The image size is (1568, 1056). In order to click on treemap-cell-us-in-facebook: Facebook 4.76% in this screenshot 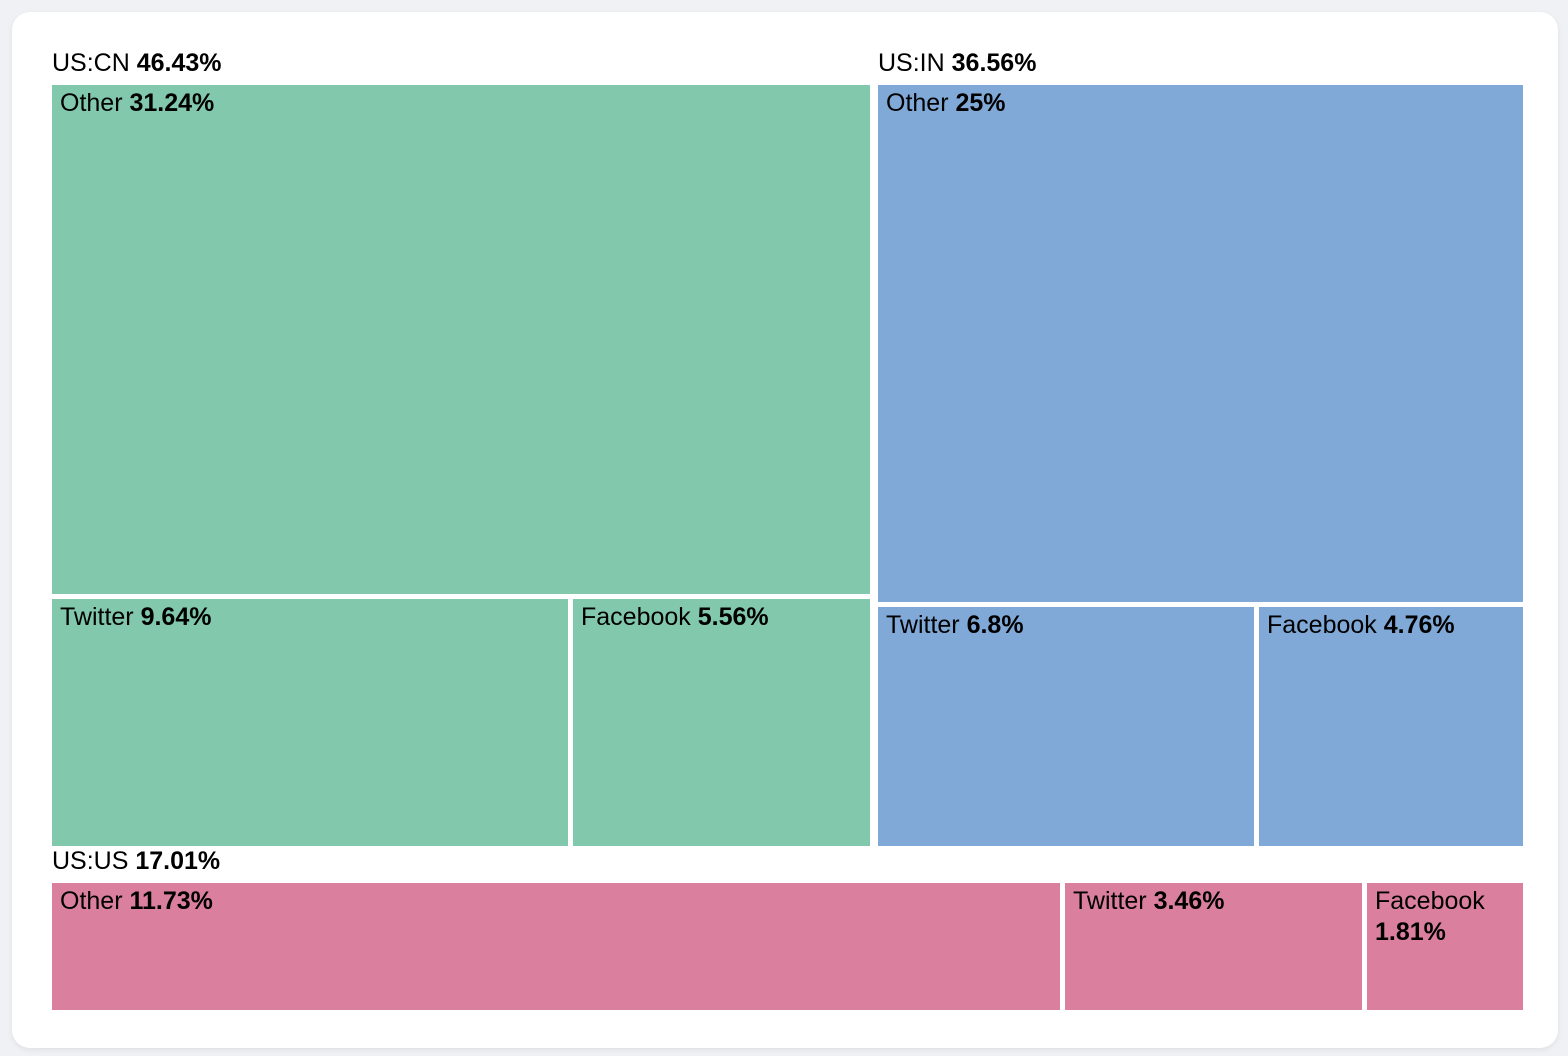, I will do `click(1391, 726)`.